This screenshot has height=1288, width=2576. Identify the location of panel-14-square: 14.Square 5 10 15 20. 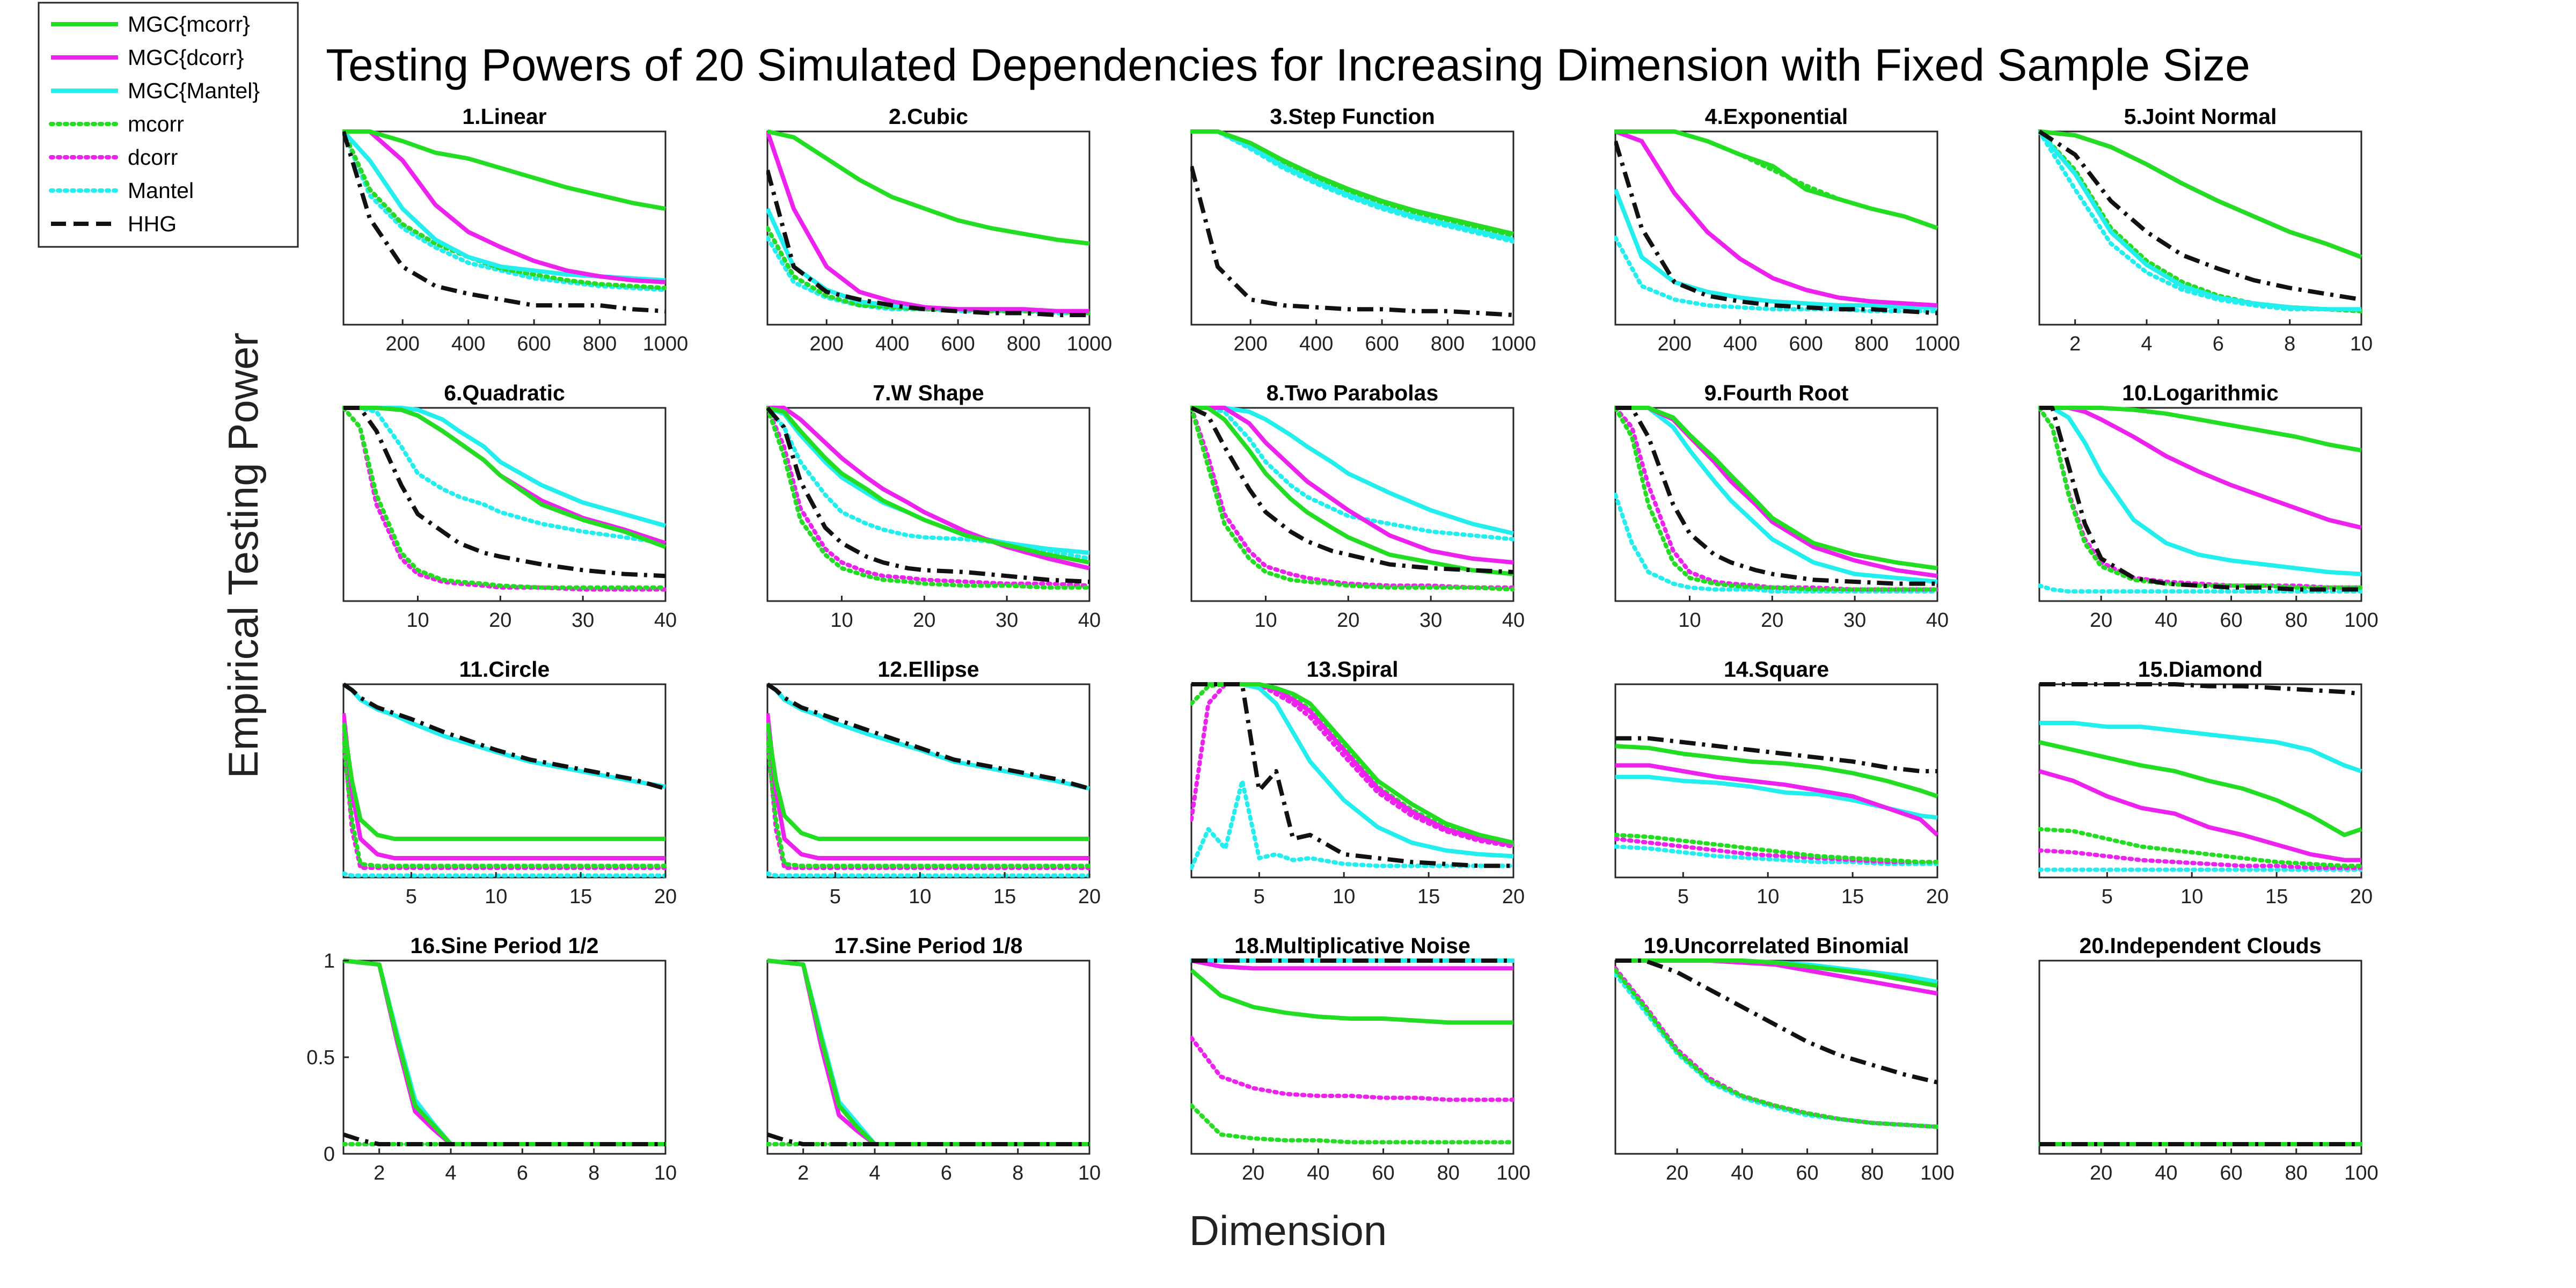
(1781, 782).